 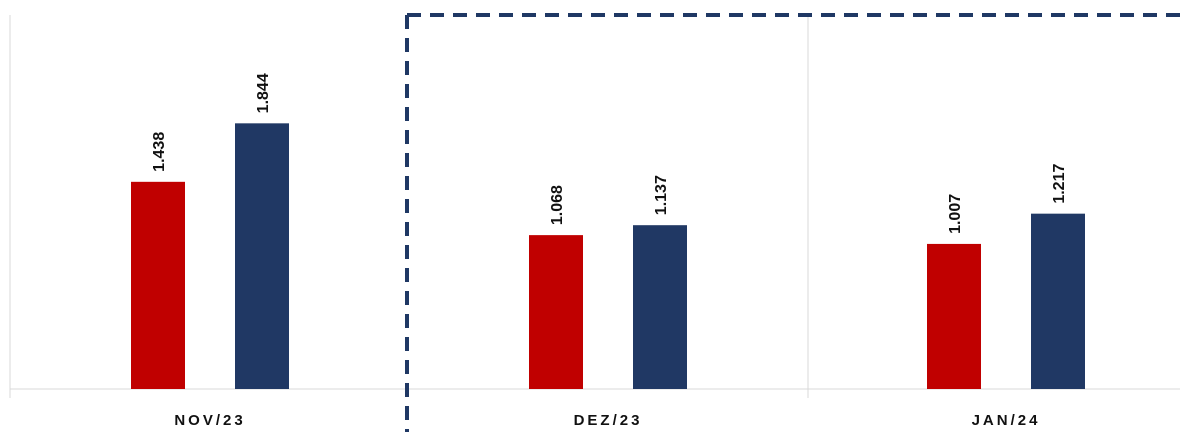 I want to click on value-label-dez-series-2: 1.137, so click(x=661, y=195).